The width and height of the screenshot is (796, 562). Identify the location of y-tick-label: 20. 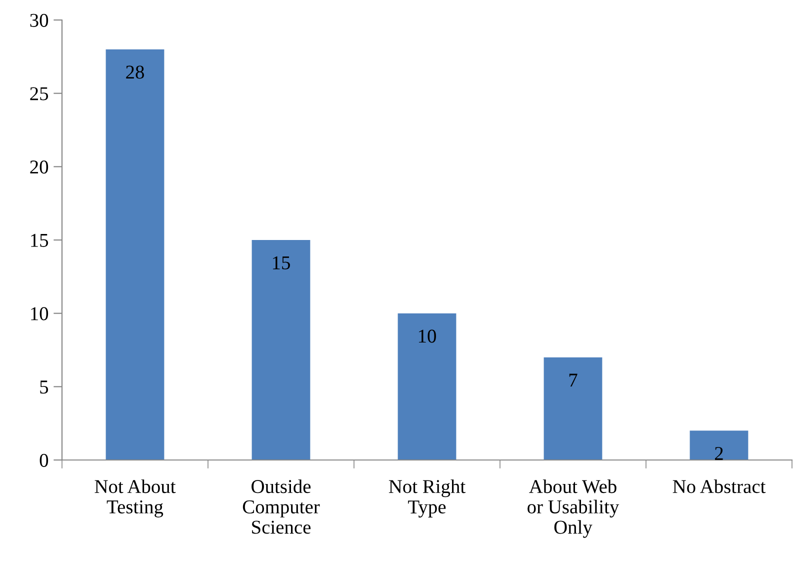
(39, 167).